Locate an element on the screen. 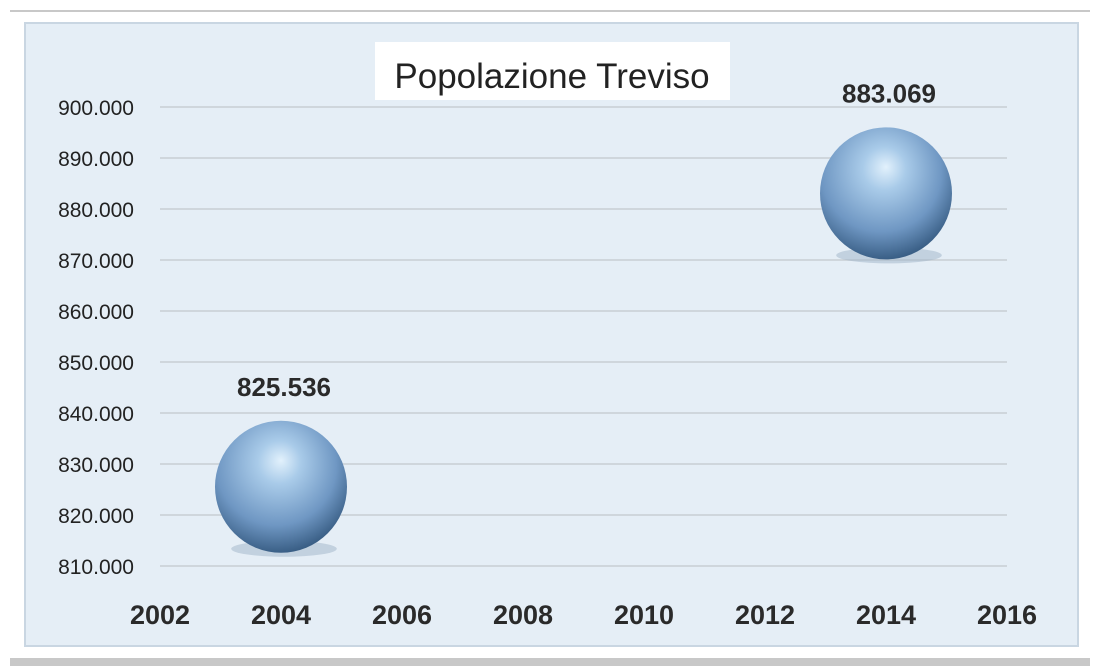  y-tick-label: 900.000 is located at coordinates (96, 108).